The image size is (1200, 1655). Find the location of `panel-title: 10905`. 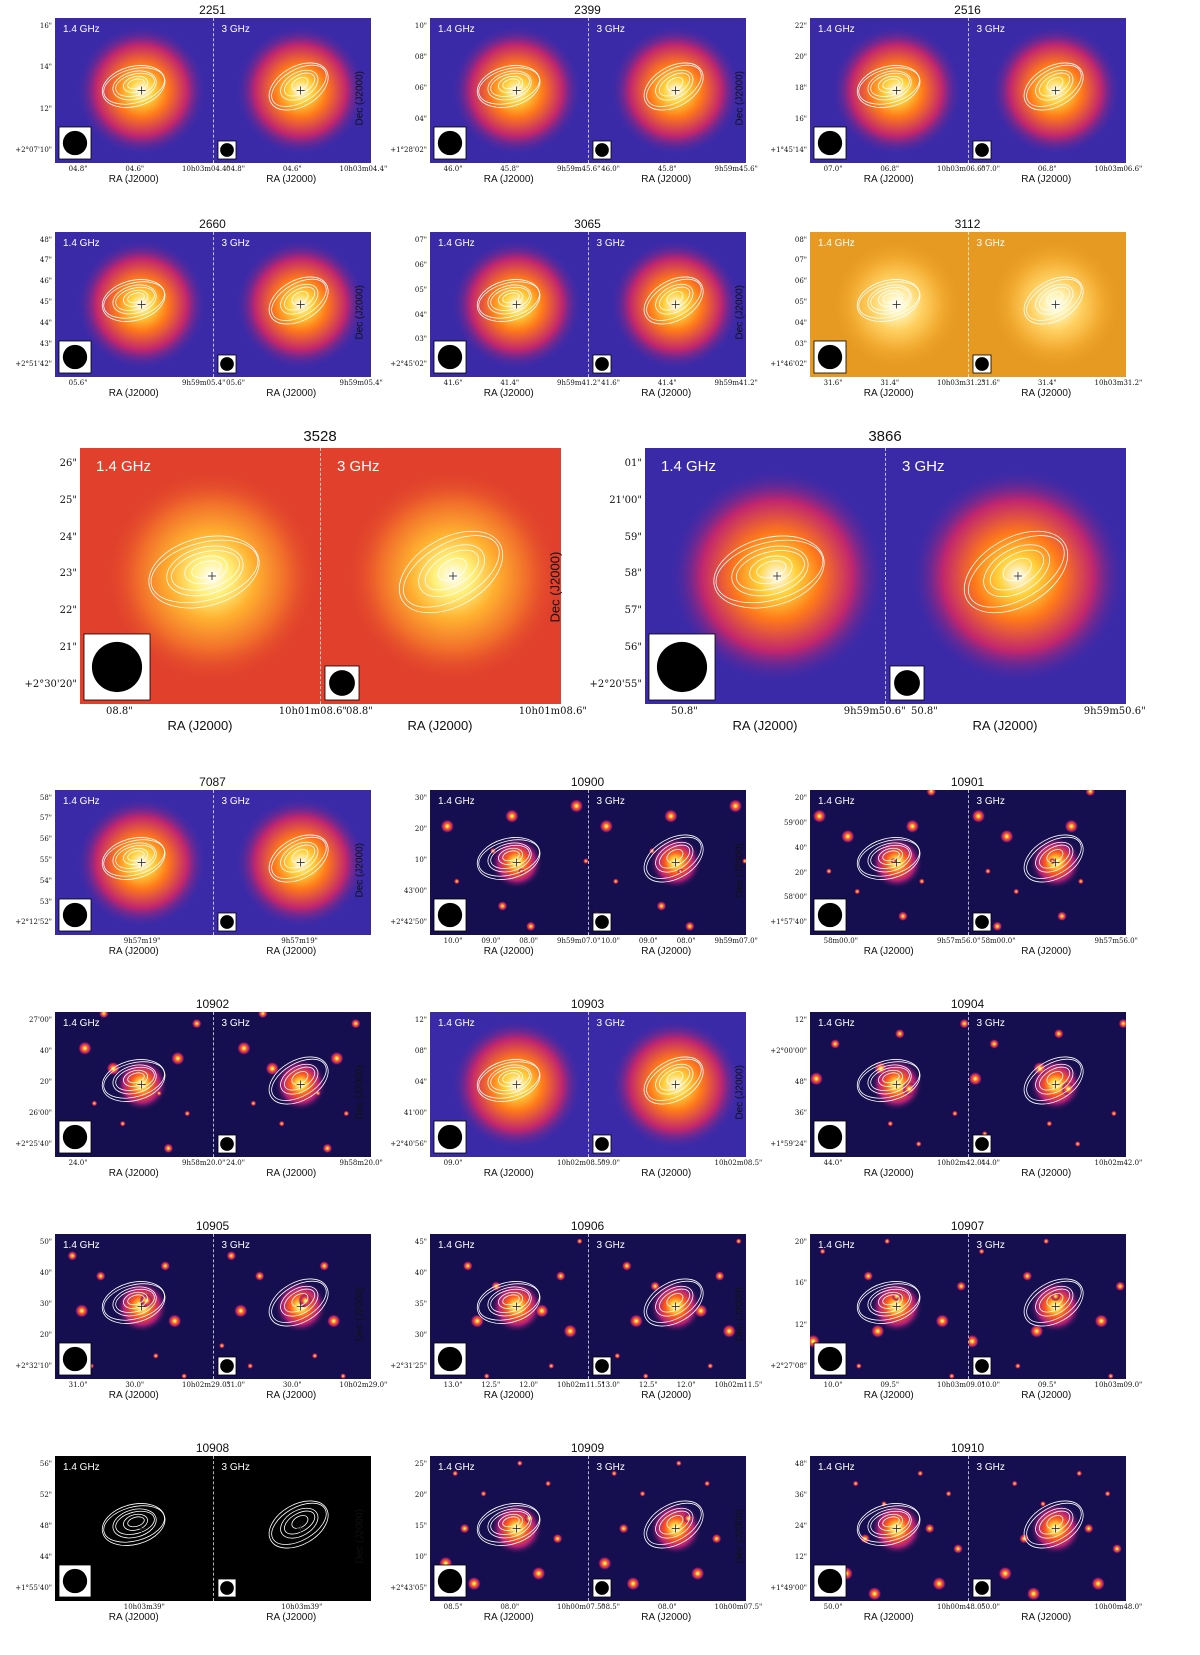

panel-title: 10905 is located at coordinates (212, 1226).